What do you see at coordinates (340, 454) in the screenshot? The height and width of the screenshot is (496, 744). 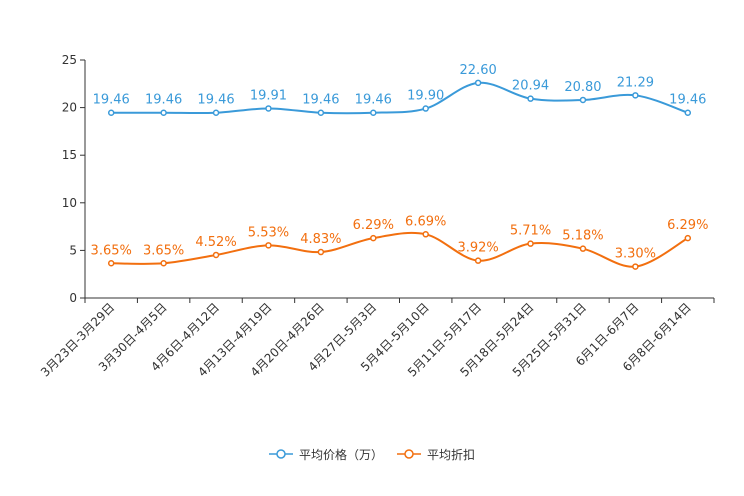 I see `legend-label-price: 平均价格（万）` at bounding box center [340, 454].